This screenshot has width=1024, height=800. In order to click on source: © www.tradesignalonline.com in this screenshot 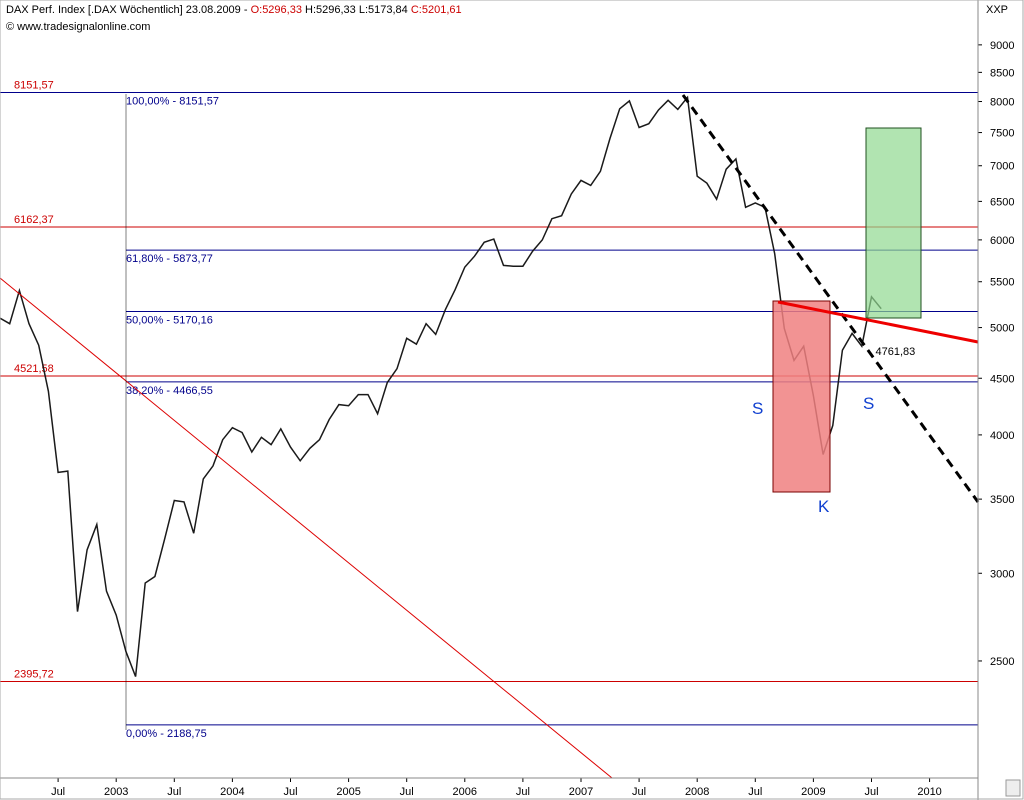, I will do `click(78, 27)`.